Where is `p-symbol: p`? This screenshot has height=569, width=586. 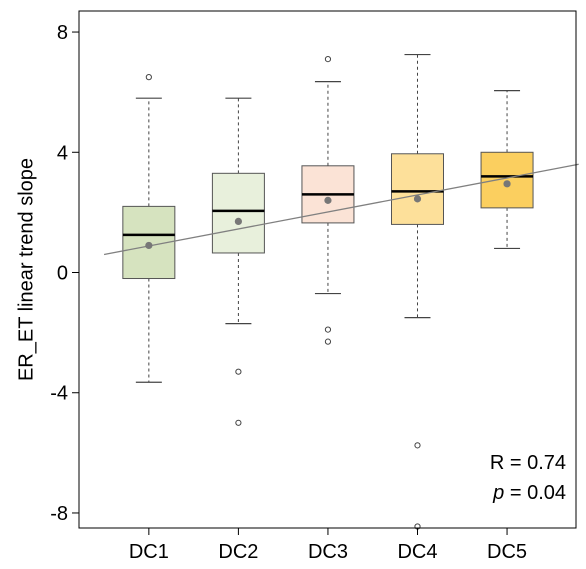
p-symbol: p is located at coordinates (498, 493).